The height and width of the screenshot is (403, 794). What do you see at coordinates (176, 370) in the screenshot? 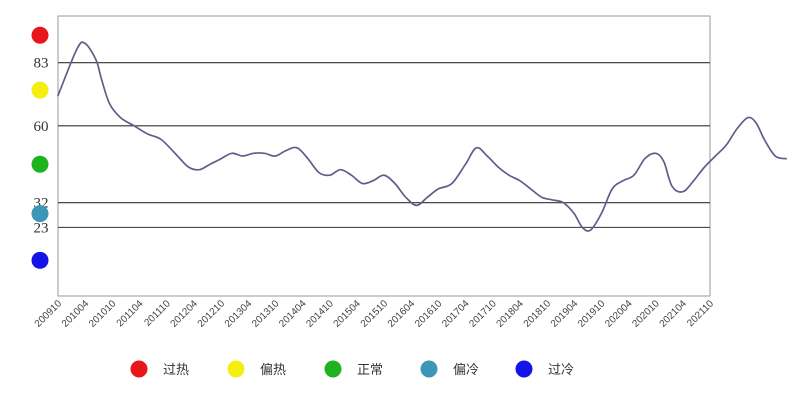
I see `legend-label: 过热` at bounding box center [176, 370].